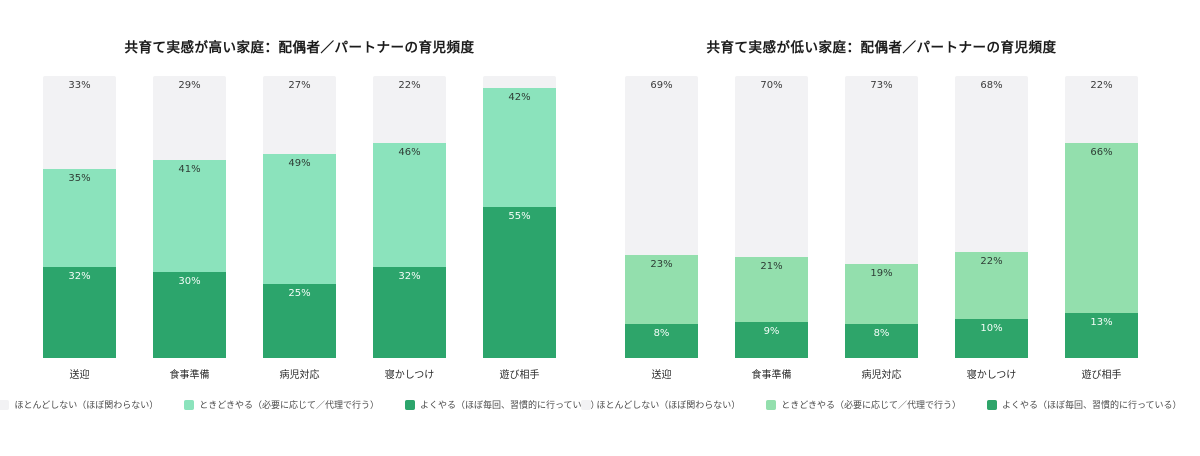 This screenshot has height=456, width=1200. Describe the element at coordinates (1101, 152) in the screenshot. I see `bar-value-label: 66%` at that location.